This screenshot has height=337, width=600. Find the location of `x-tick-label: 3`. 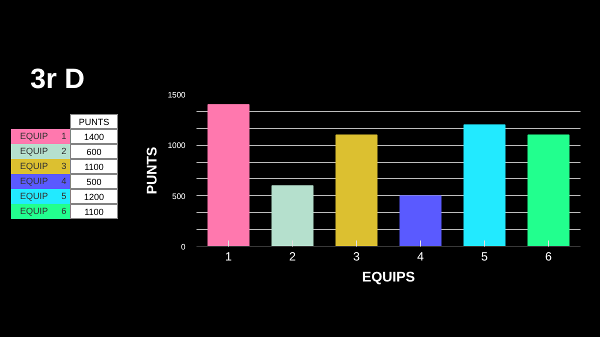

x-tick-label: 3 is located at coordinates (356, 257).